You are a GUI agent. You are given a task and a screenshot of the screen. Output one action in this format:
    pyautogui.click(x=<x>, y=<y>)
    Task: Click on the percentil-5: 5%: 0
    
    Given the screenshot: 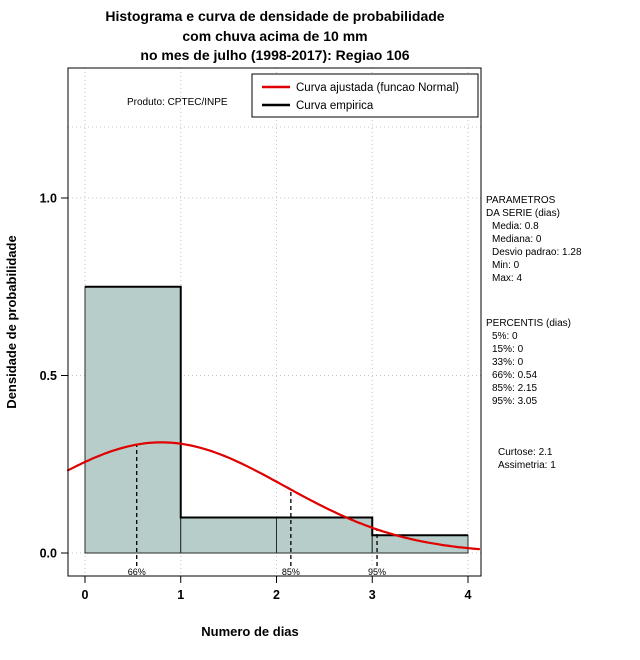 What is the action you would take?
    pyautogui.click(x=505, y=336)
    